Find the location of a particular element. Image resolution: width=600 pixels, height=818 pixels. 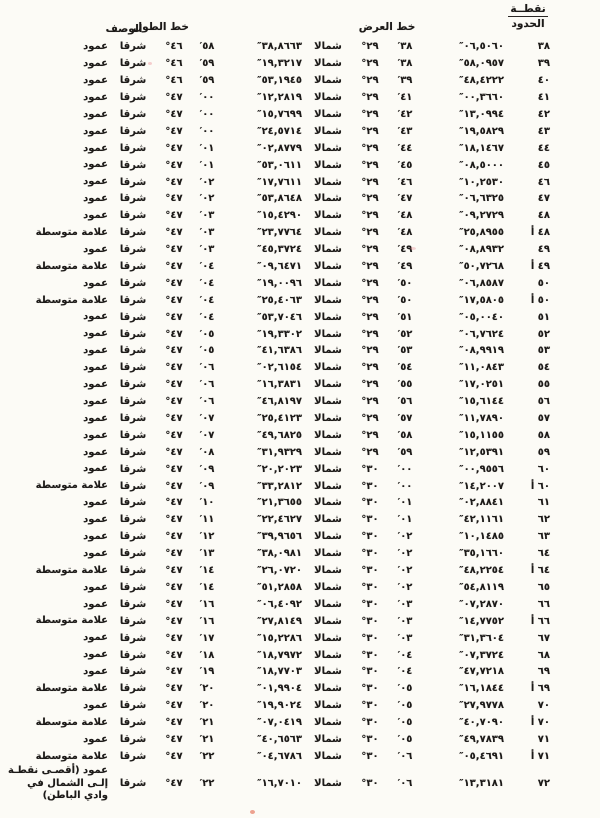

point-number-cell: ٥٧ is located at coordinates (543, 419).